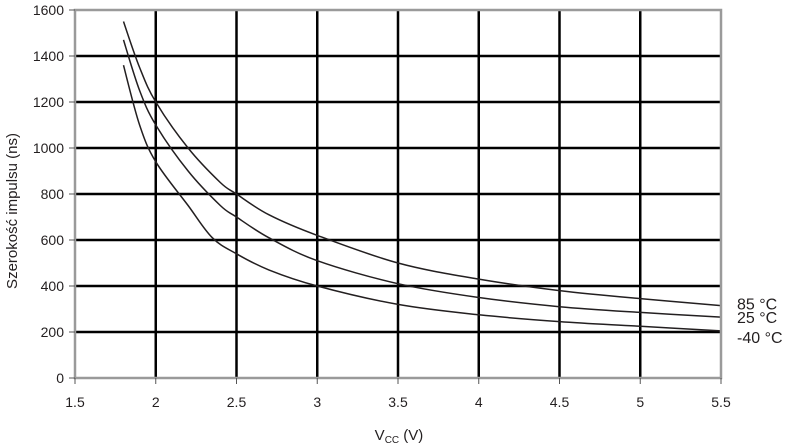 The height and width of the screenshot is (445, 787). I want to click on x-axis-title: VCC (V), so click(399, 436).